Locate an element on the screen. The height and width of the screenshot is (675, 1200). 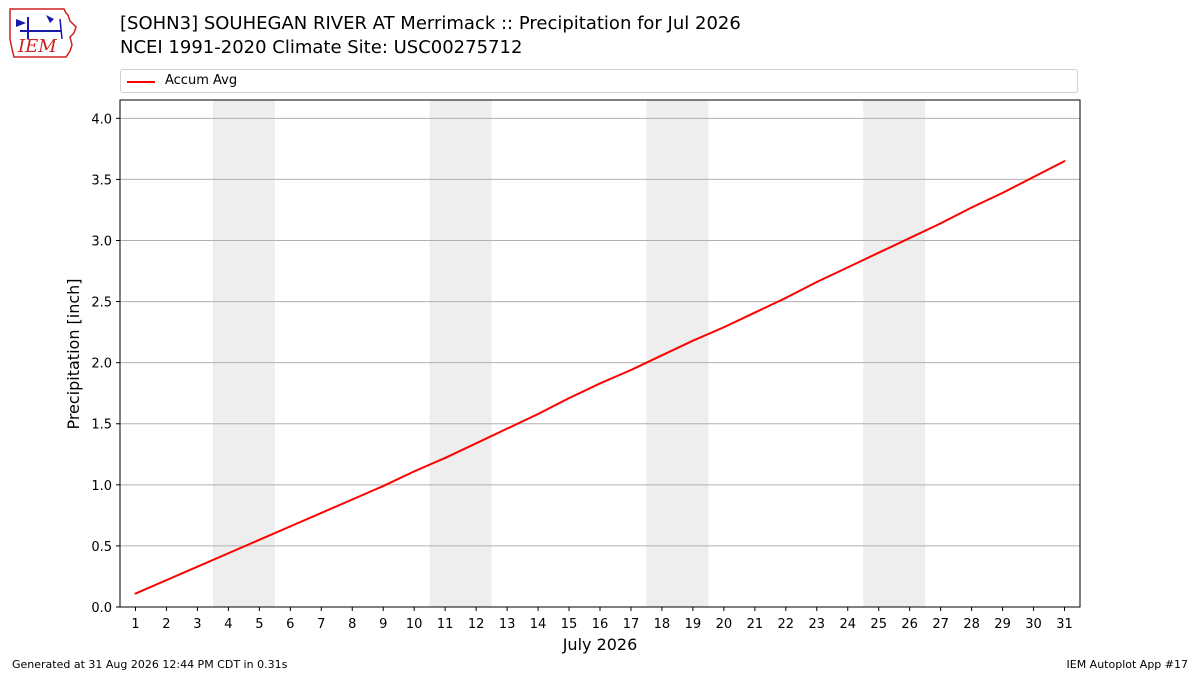
x-tick-label-25: 25 is located at coordinates (878, 624).